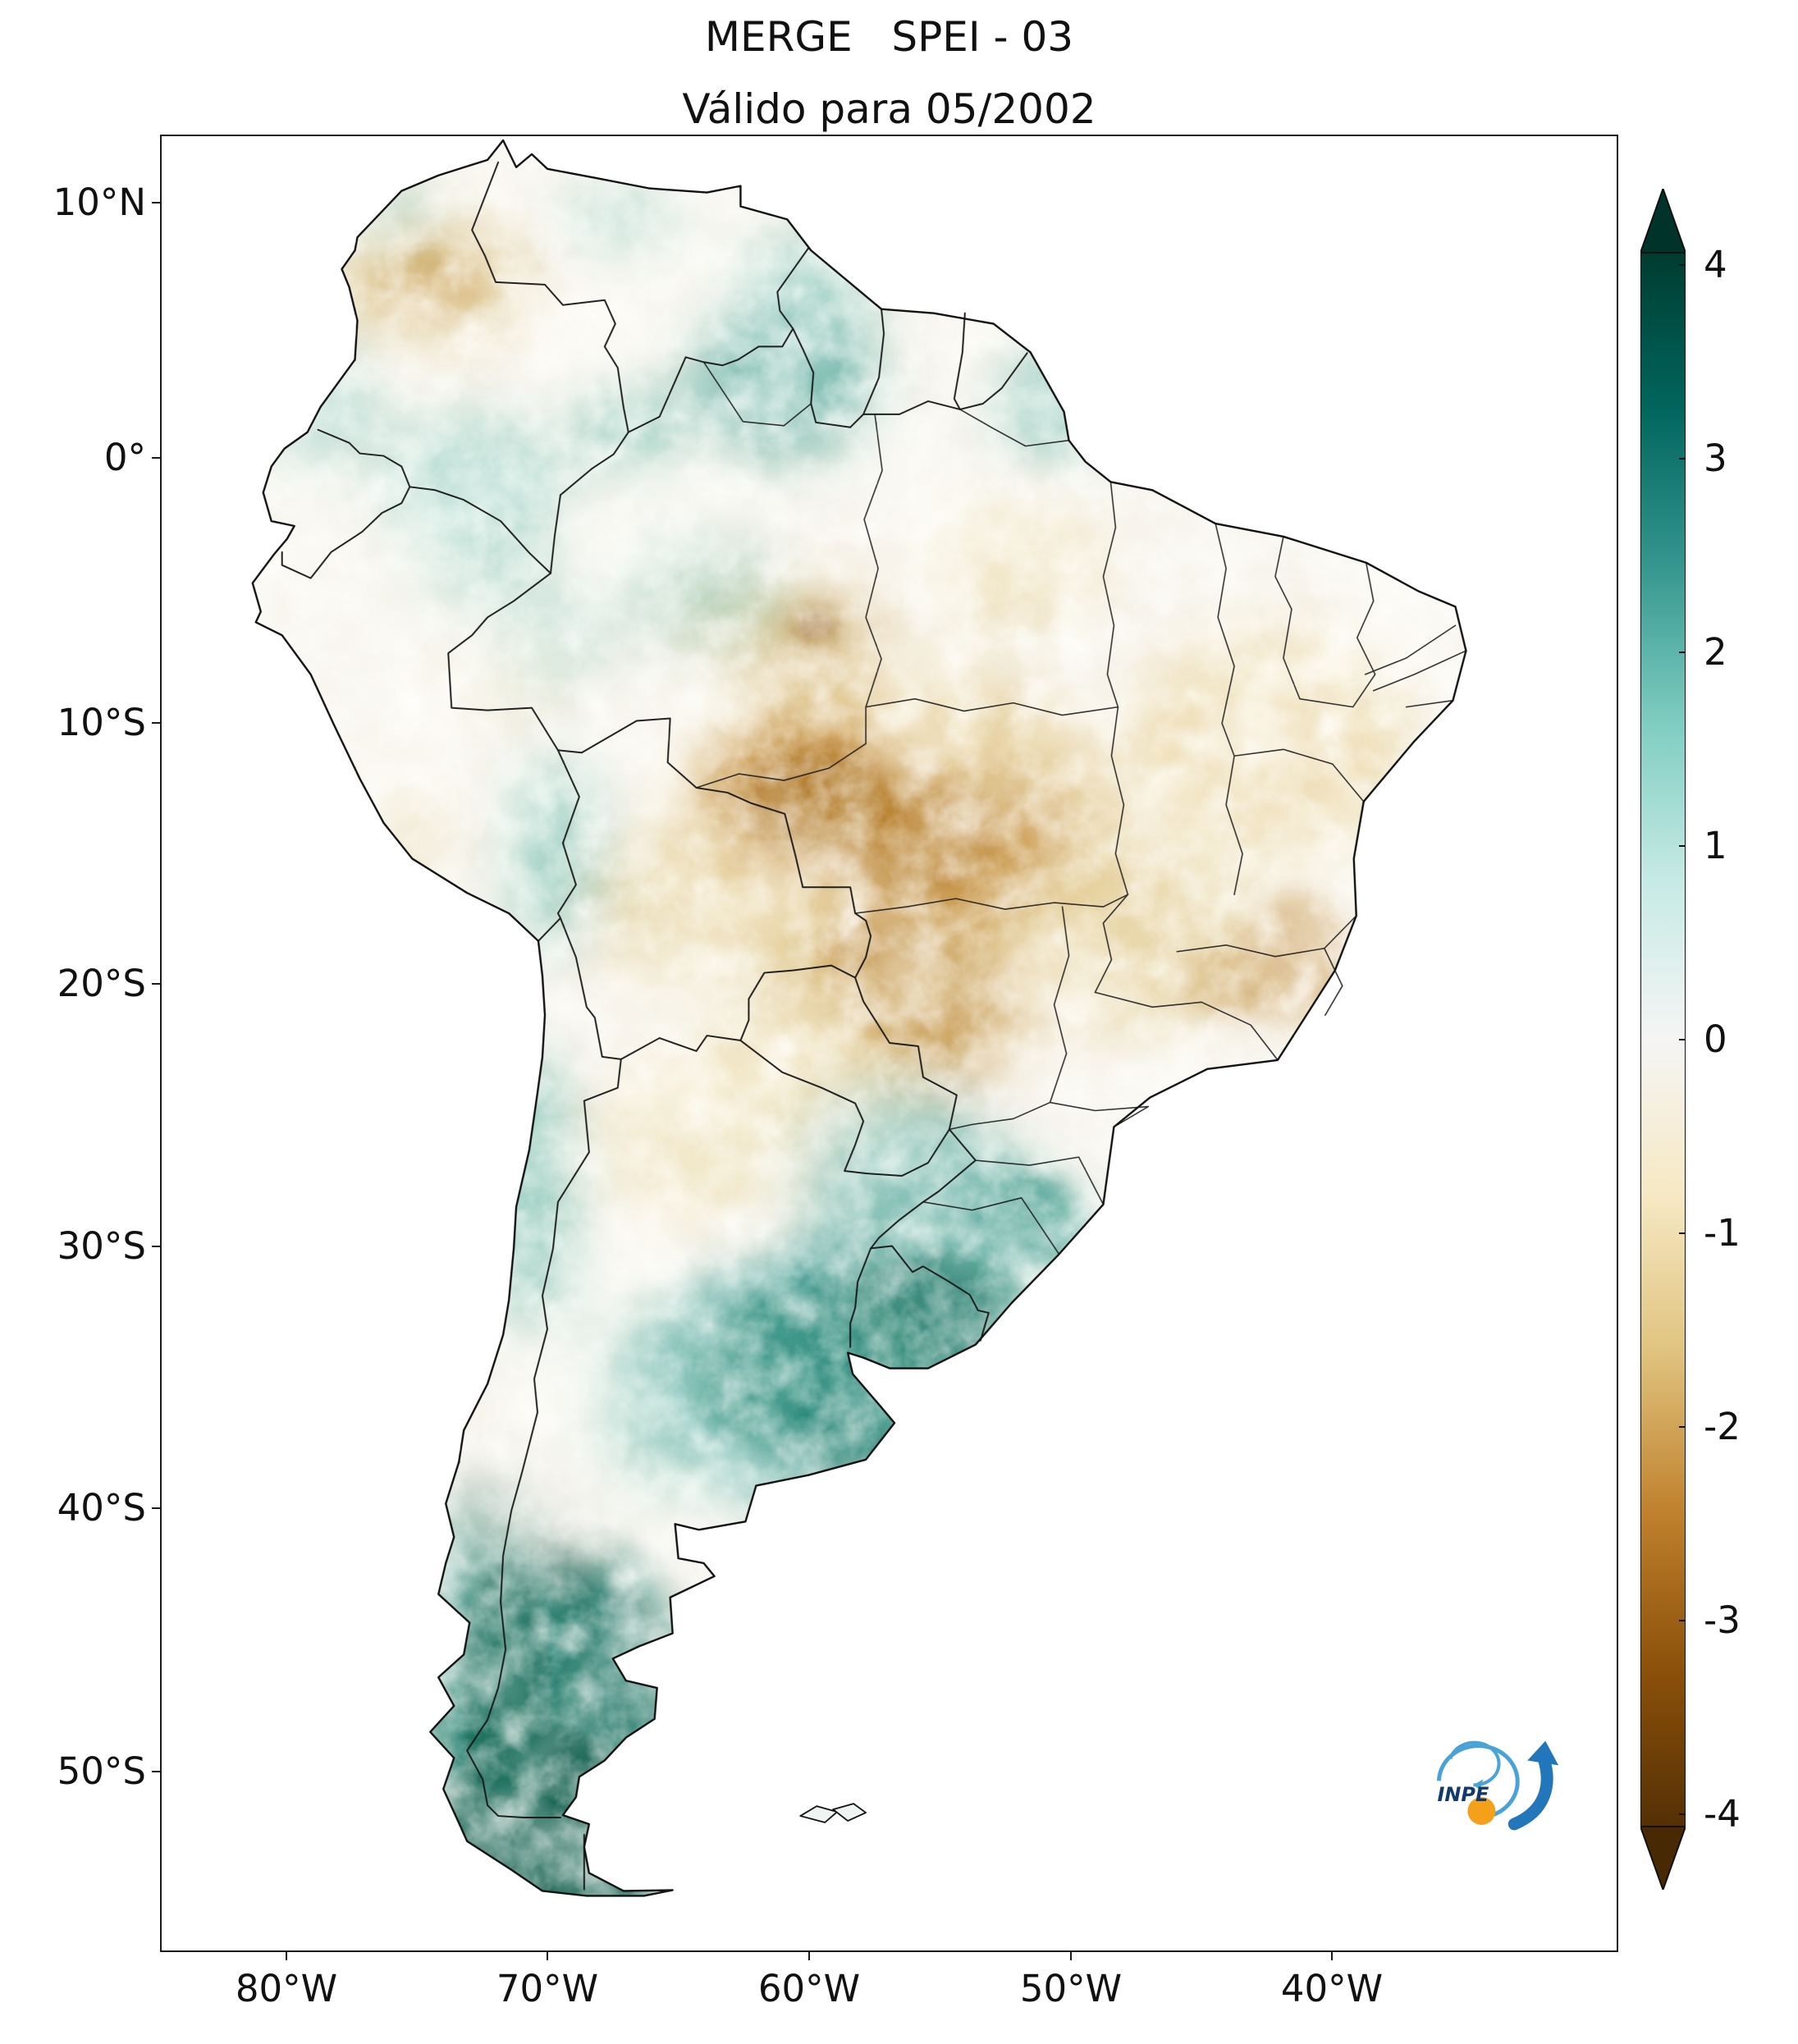  Describe the element at coordinates (1722, 1233) in the screenshot. I see `cb-label-m1: -1` at that location.